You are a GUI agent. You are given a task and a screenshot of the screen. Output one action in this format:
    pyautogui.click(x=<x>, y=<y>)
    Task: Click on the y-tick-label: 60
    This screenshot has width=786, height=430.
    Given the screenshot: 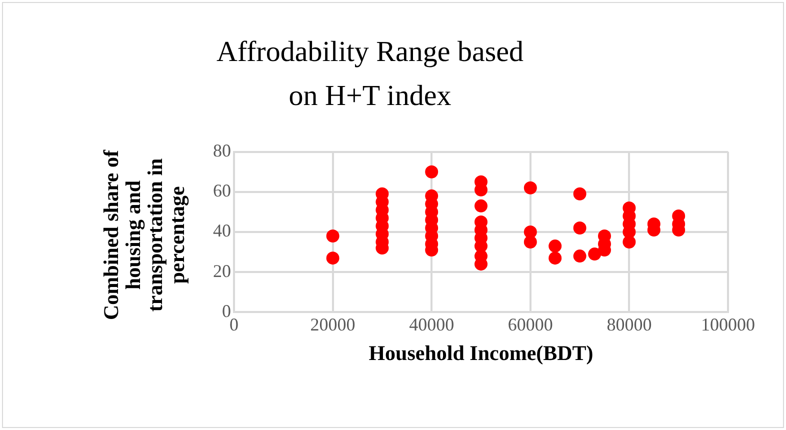 What is the action you would take?
    pyautogui.click(x=222, y=190)
    